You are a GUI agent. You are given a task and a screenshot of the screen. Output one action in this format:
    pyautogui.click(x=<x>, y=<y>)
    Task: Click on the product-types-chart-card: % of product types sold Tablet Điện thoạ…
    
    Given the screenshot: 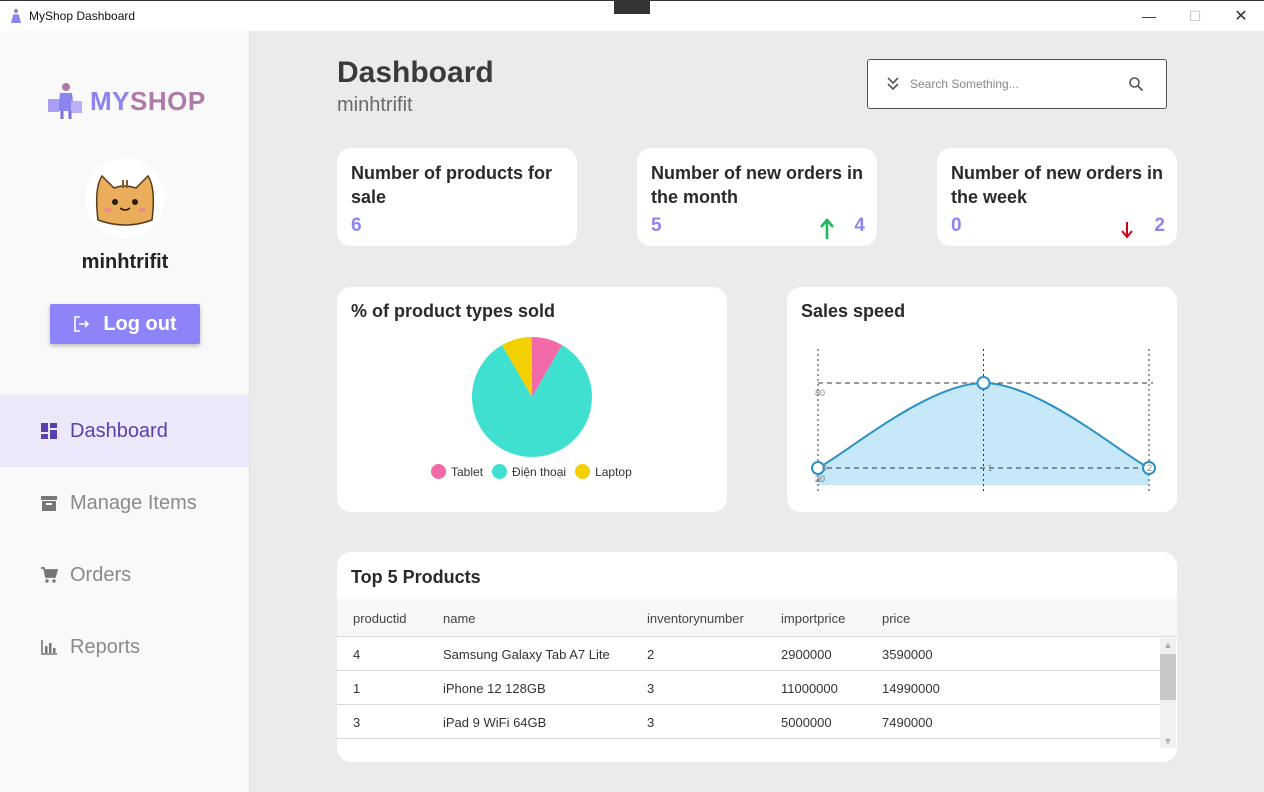 What is the action you would take?
    pyautogui.click(x=532, y=399)
    